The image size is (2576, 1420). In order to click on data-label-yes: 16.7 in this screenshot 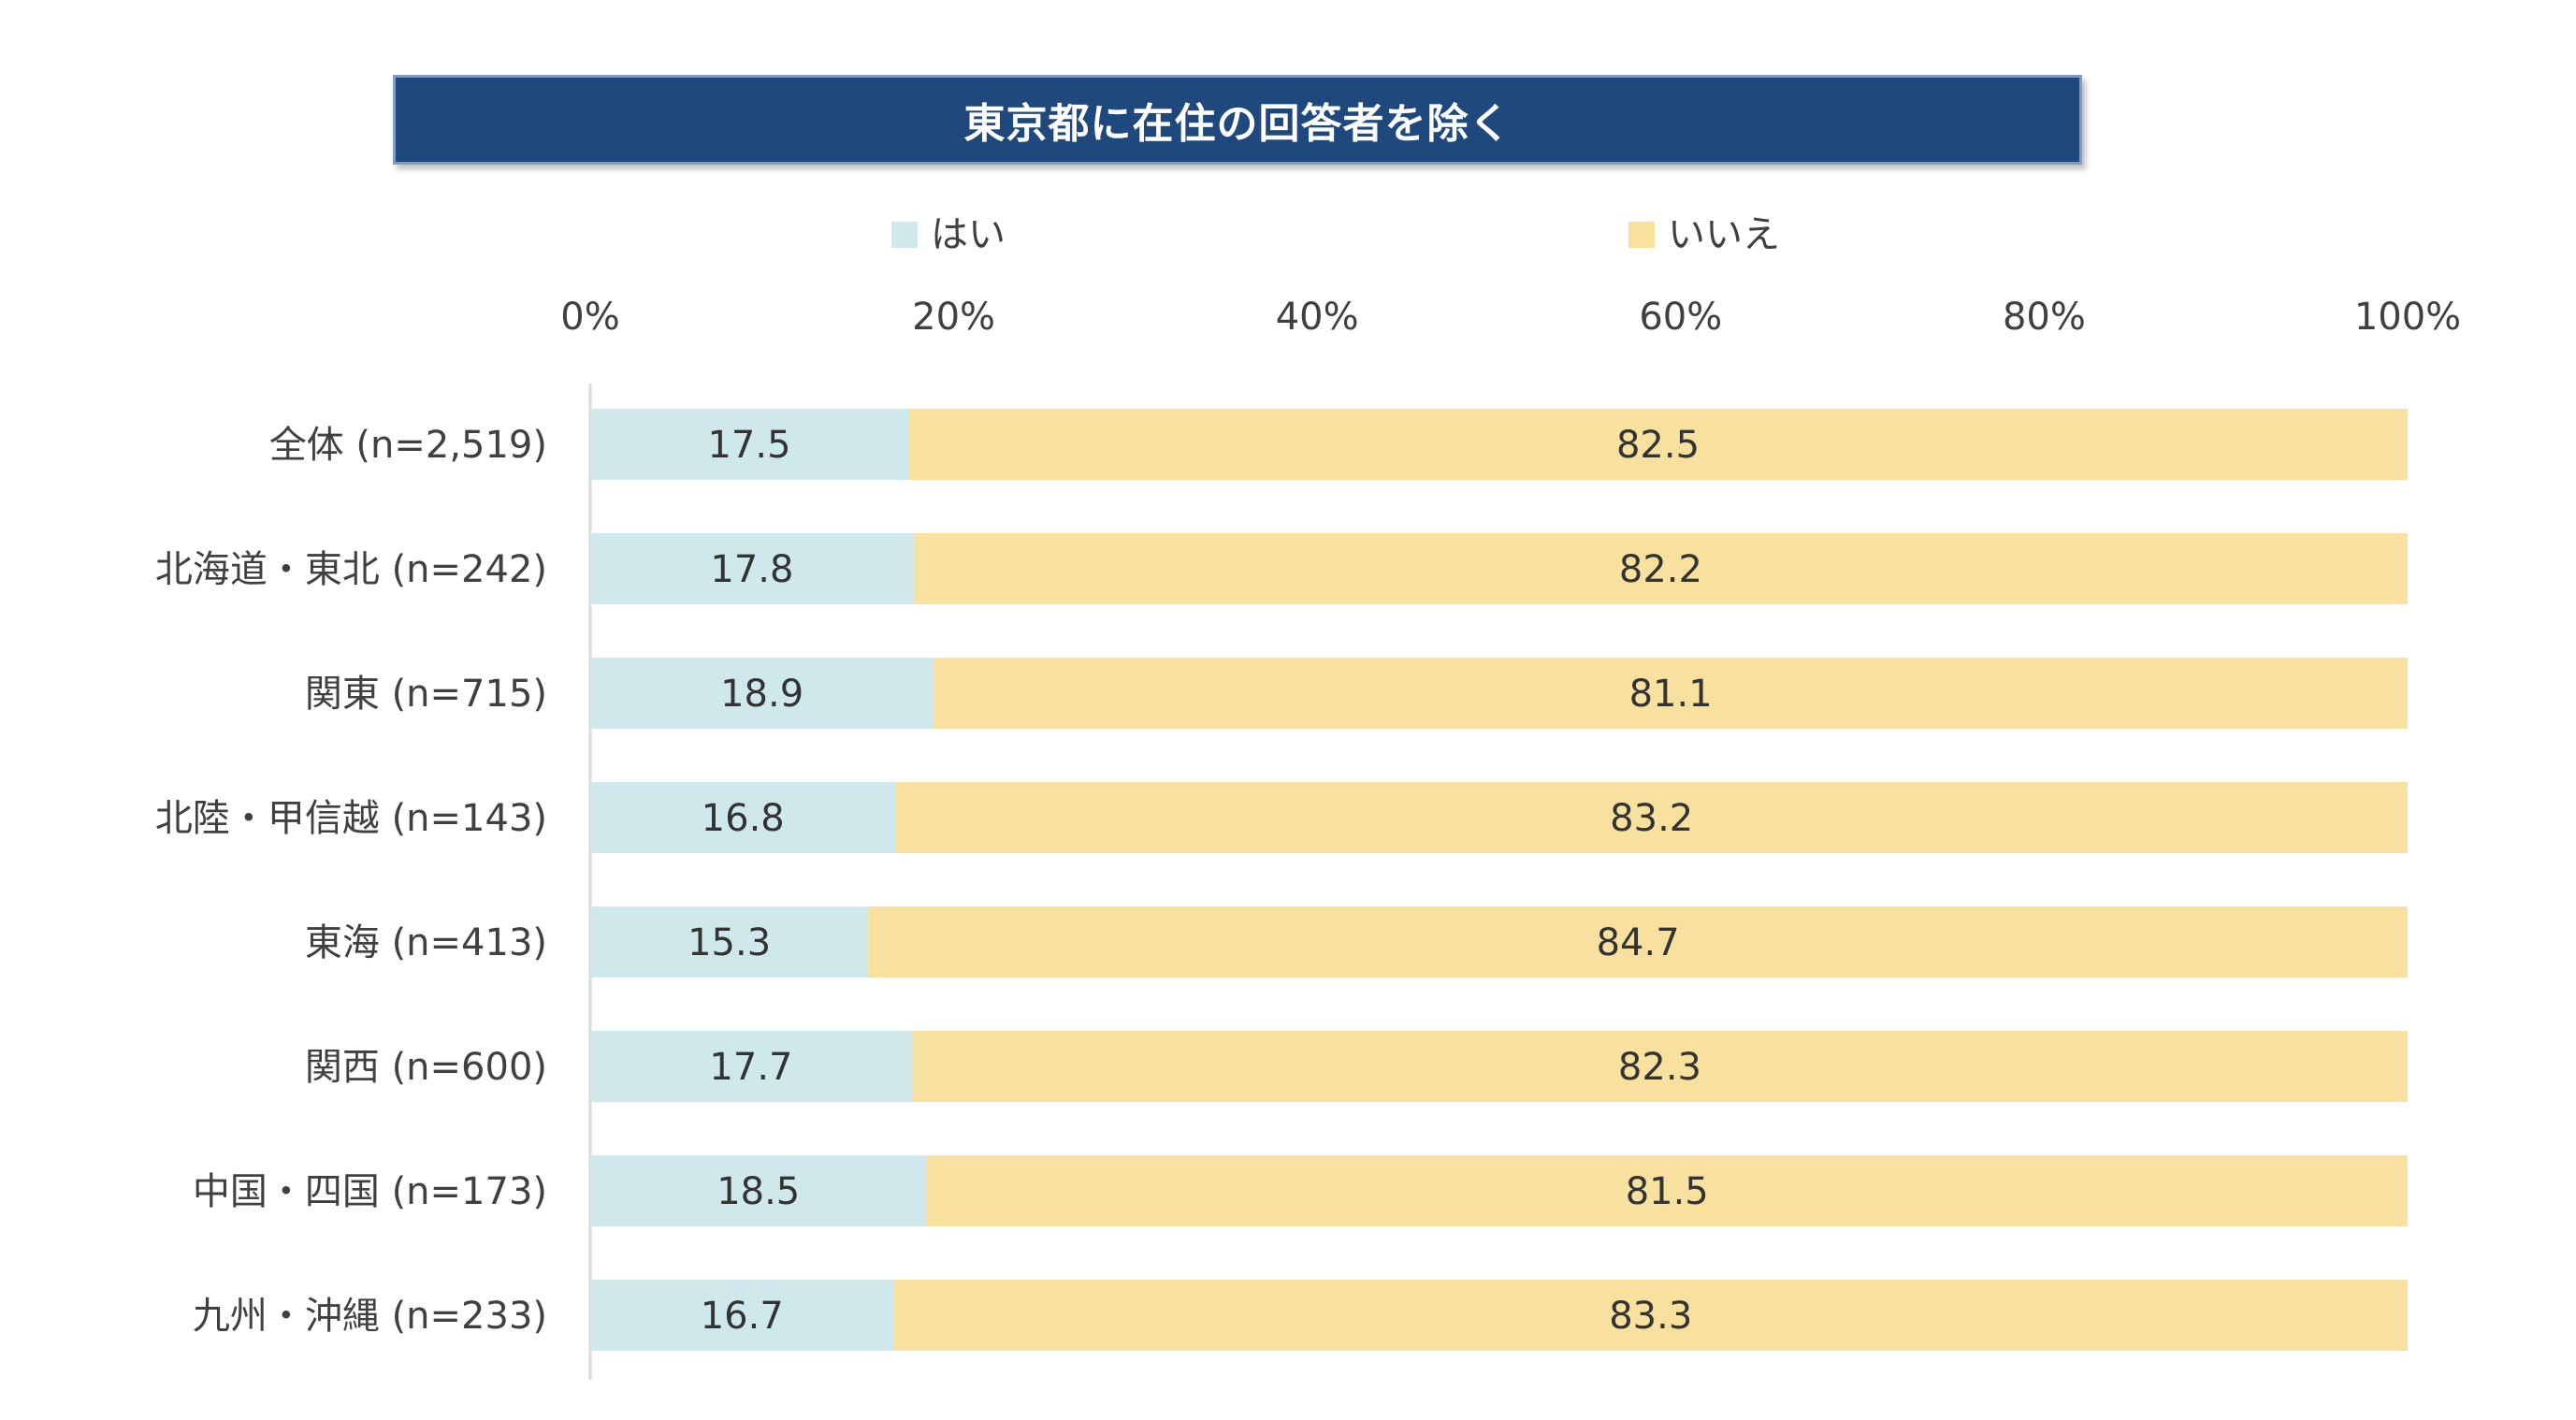, I will do `click(742, 1316)`.